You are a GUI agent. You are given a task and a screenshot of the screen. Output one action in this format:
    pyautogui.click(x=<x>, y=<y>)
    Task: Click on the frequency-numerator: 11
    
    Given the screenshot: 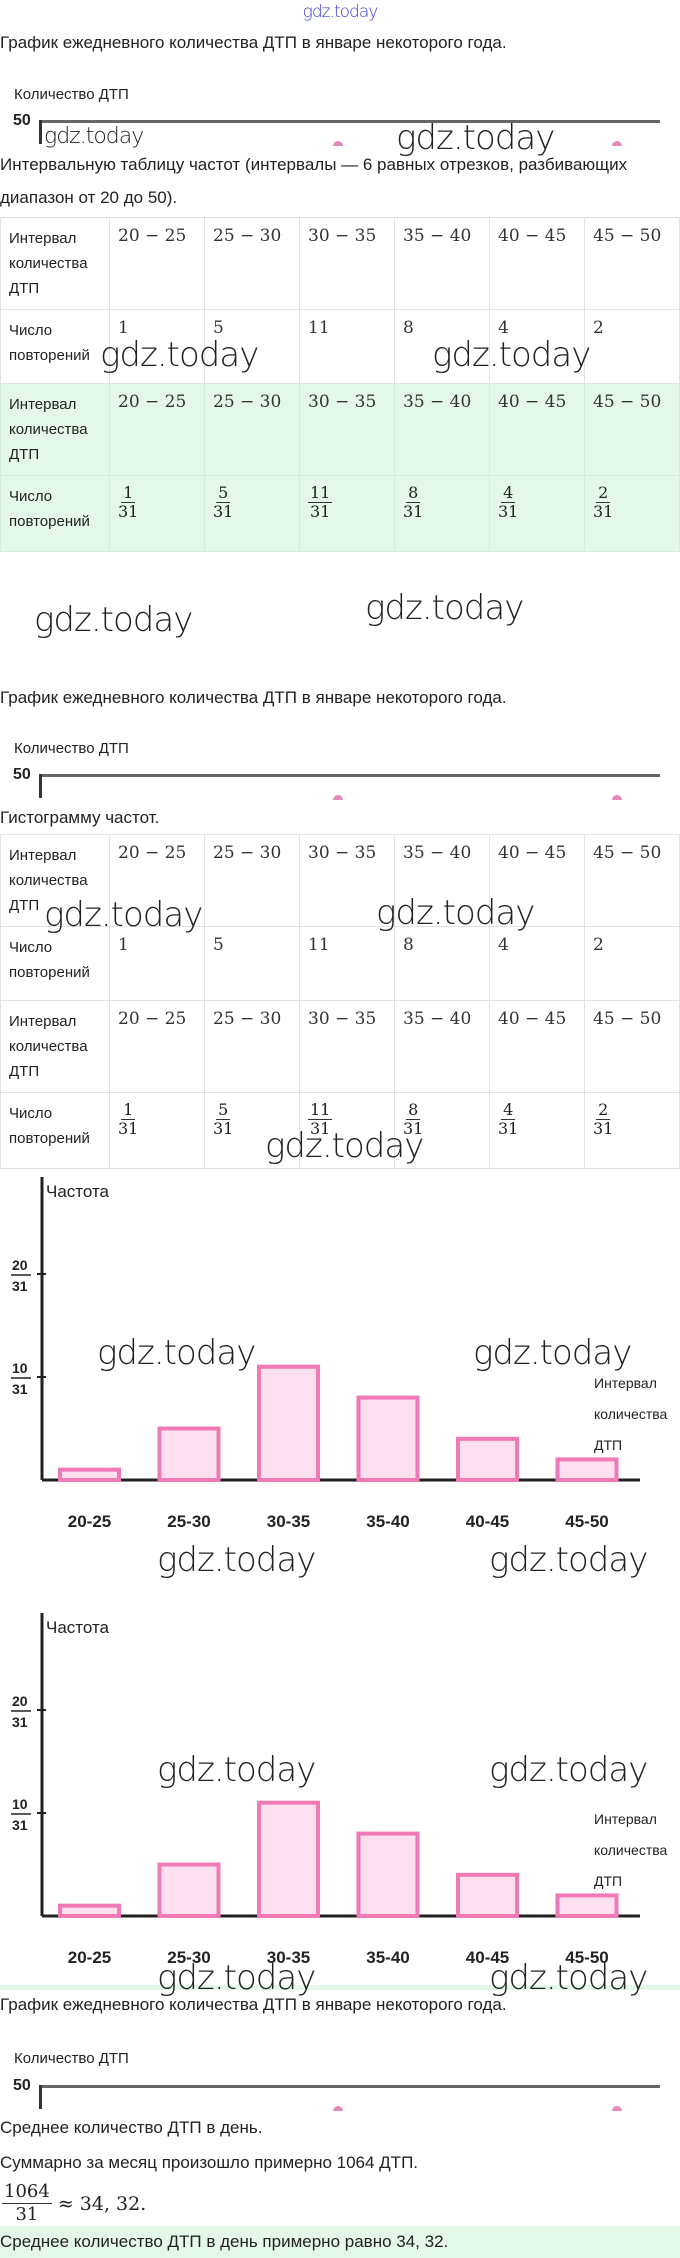 What is the action you would take?
    pyautogui.click(x=320, y=493)
    